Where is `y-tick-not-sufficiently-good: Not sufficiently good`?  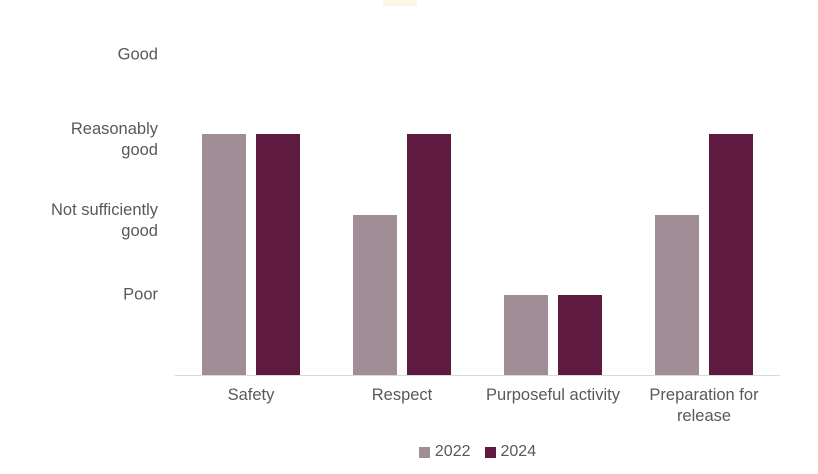 y-tick-not-sufficiently-good: Not sufficiently good is located at coordinates (104, 220).